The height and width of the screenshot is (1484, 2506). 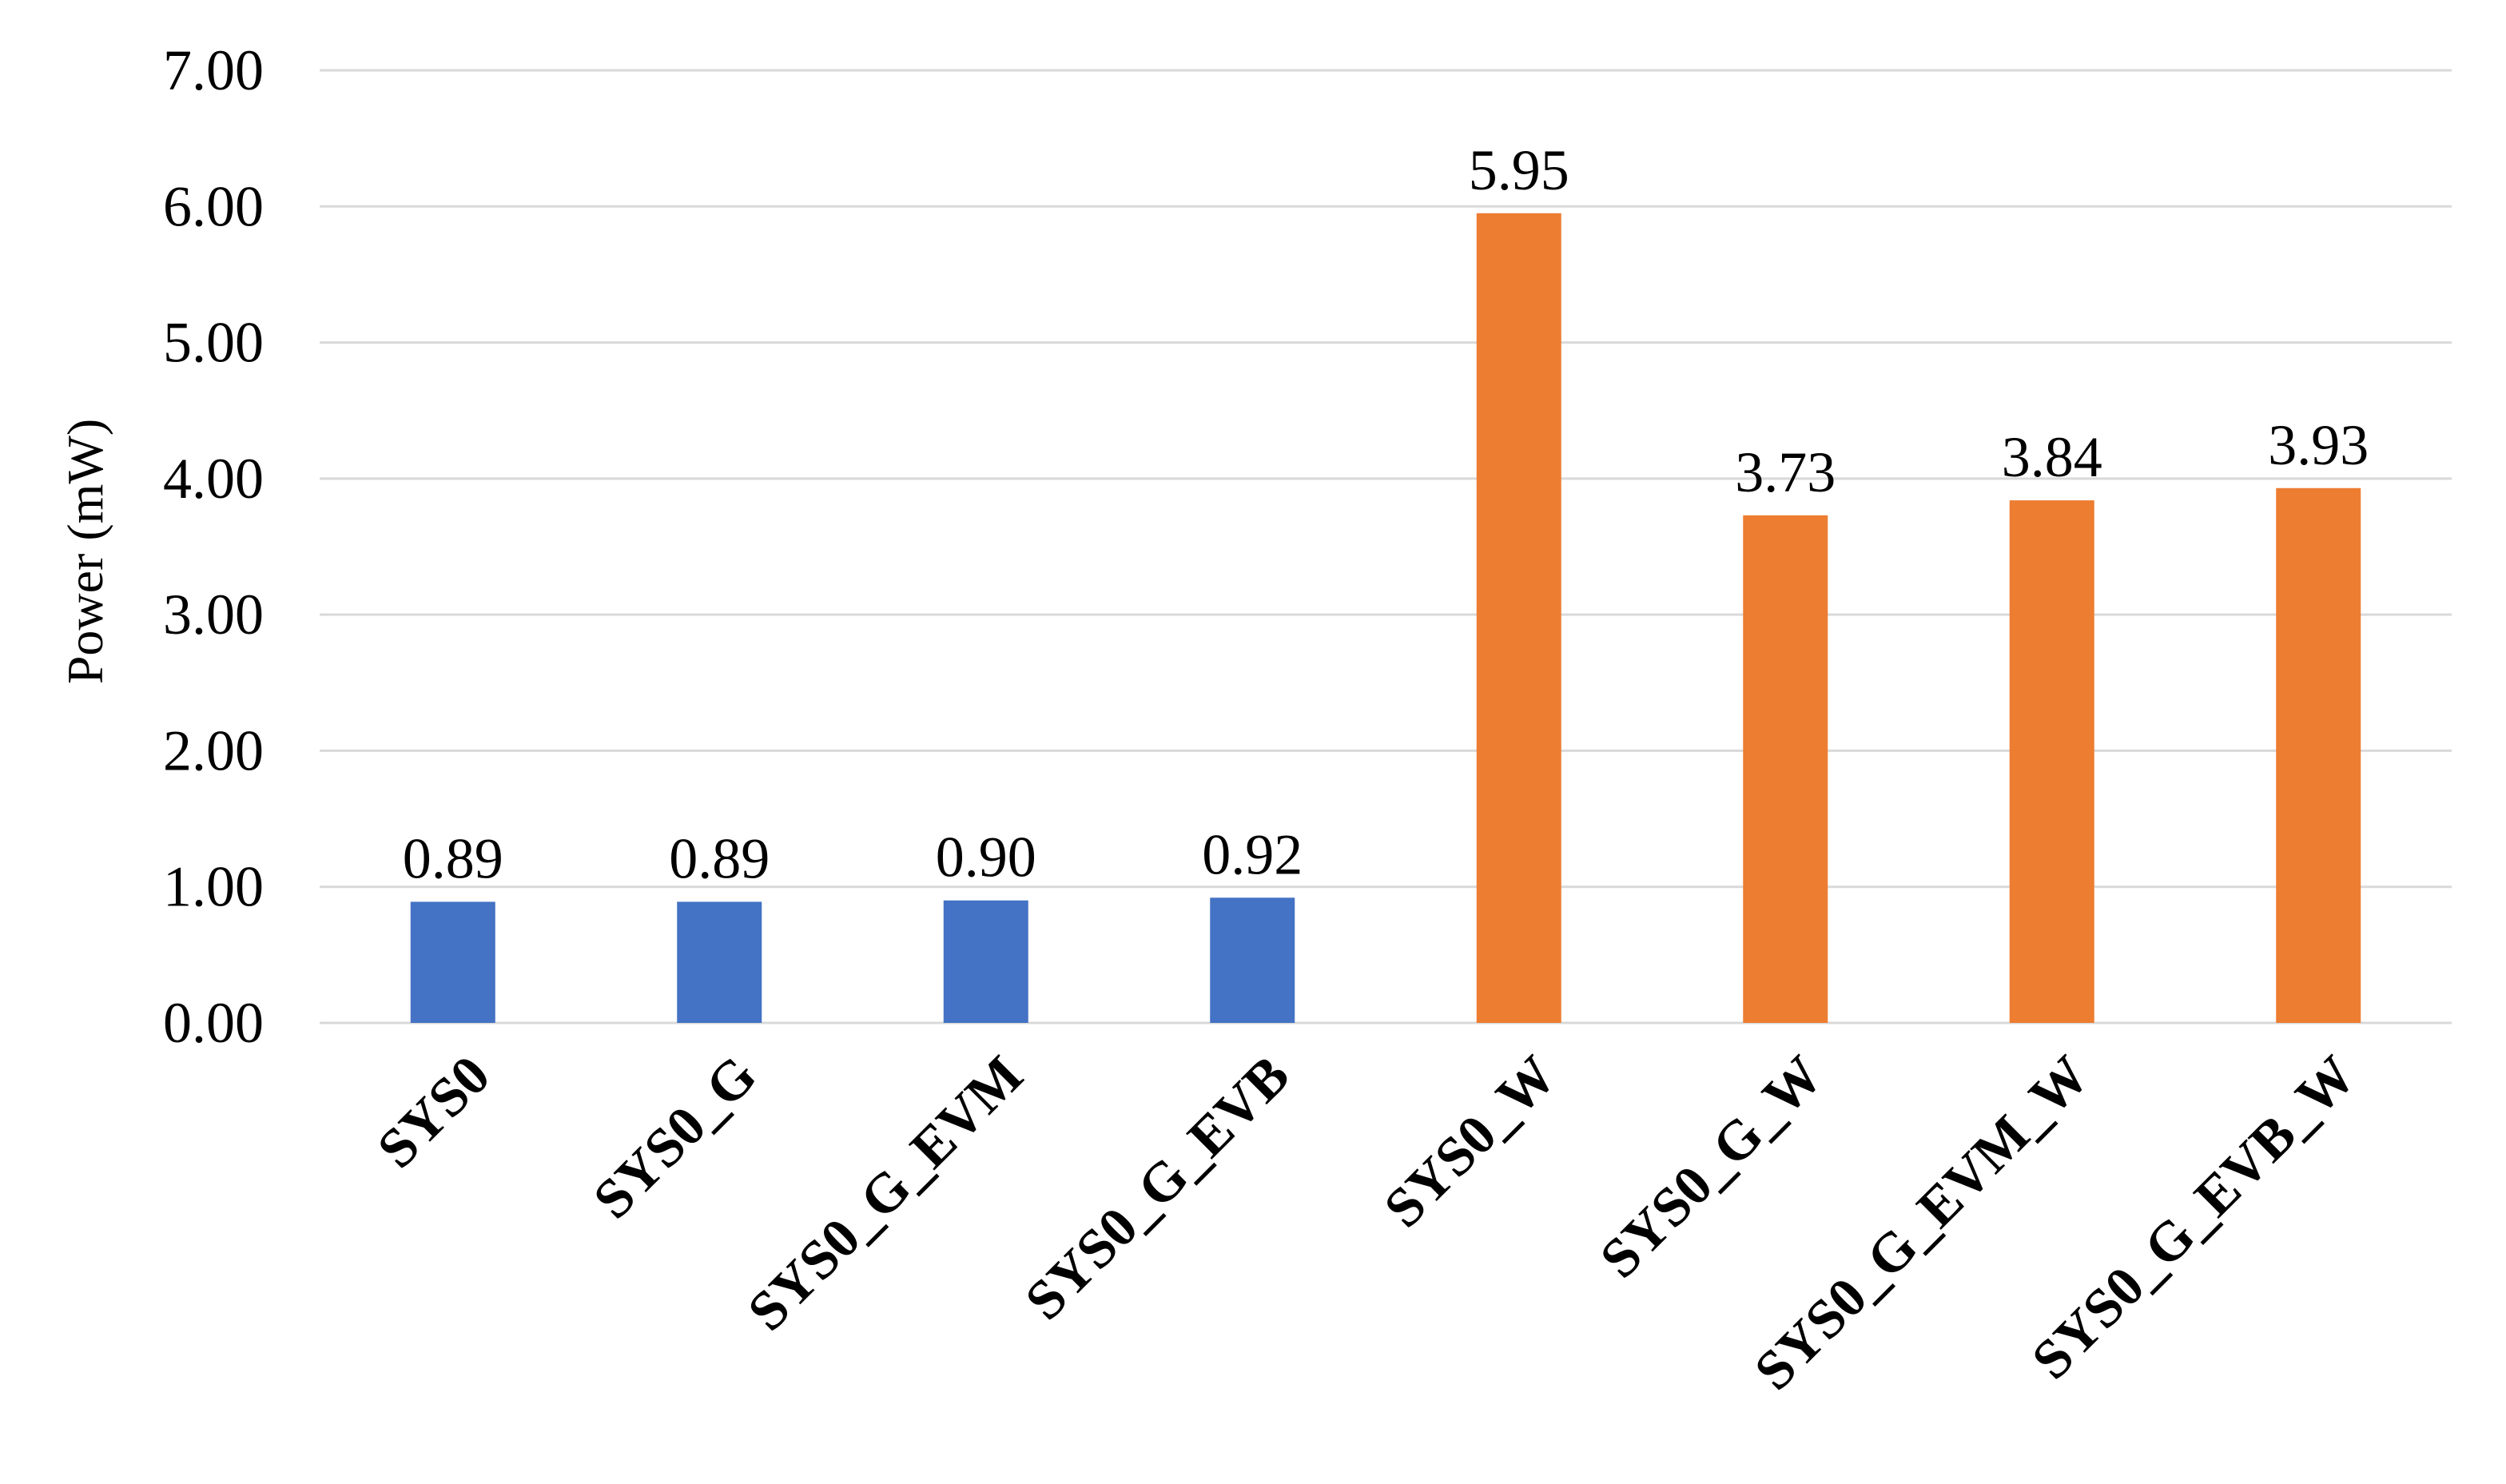 What do you see at coordinates (214, 887) in the screenshot?
I see `y-tick-label: 1.00` at bounding box center [214, 887].